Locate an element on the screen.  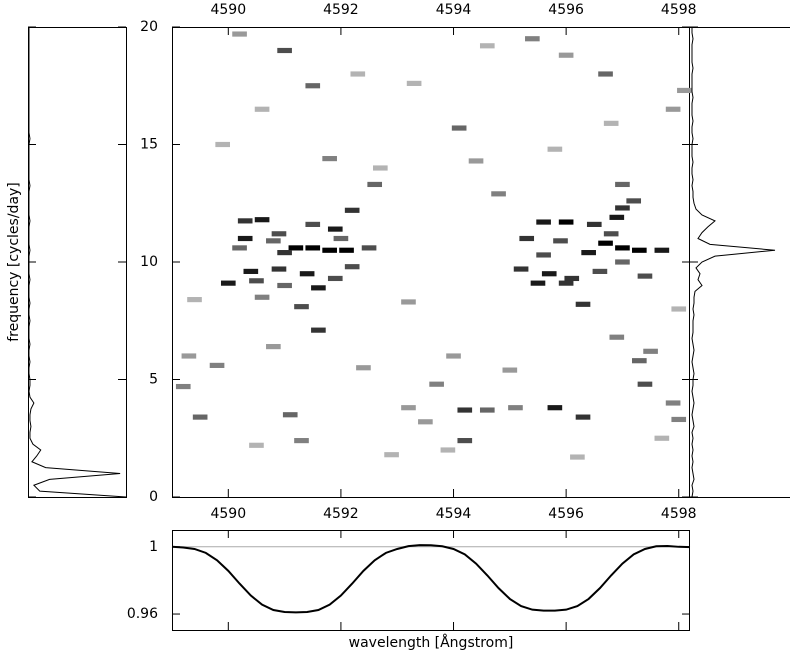
x-tick-label-bottom: 4594 is located at coordinates (454, 514).